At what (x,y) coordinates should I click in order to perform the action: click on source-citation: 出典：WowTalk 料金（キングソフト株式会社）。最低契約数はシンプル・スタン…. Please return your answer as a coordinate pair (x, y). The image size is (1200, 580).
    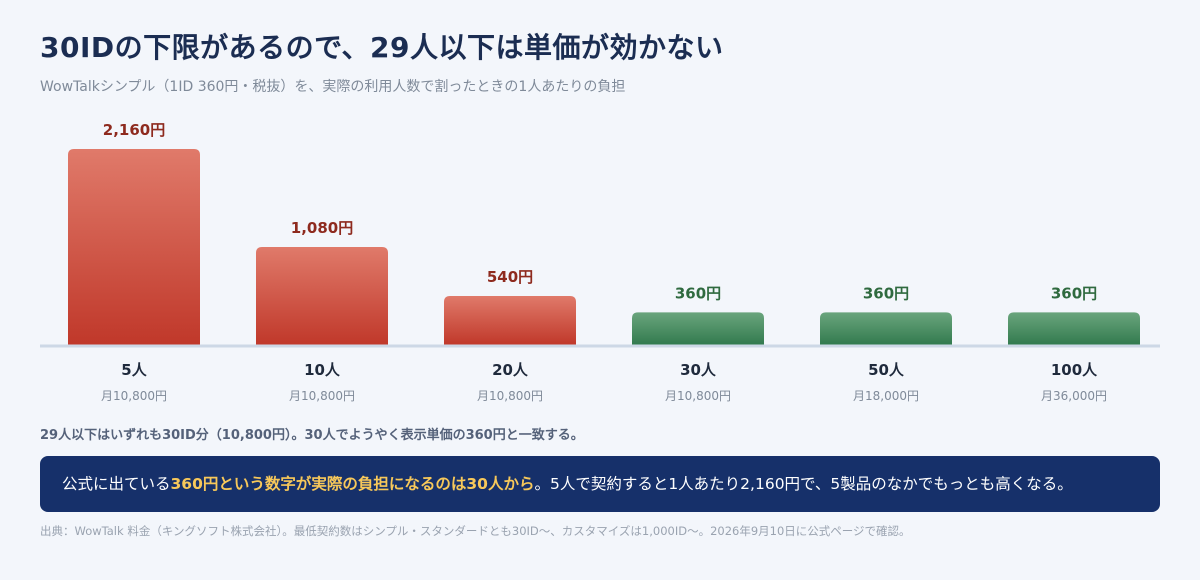
    Looking at the image, I should click on (475, 531).